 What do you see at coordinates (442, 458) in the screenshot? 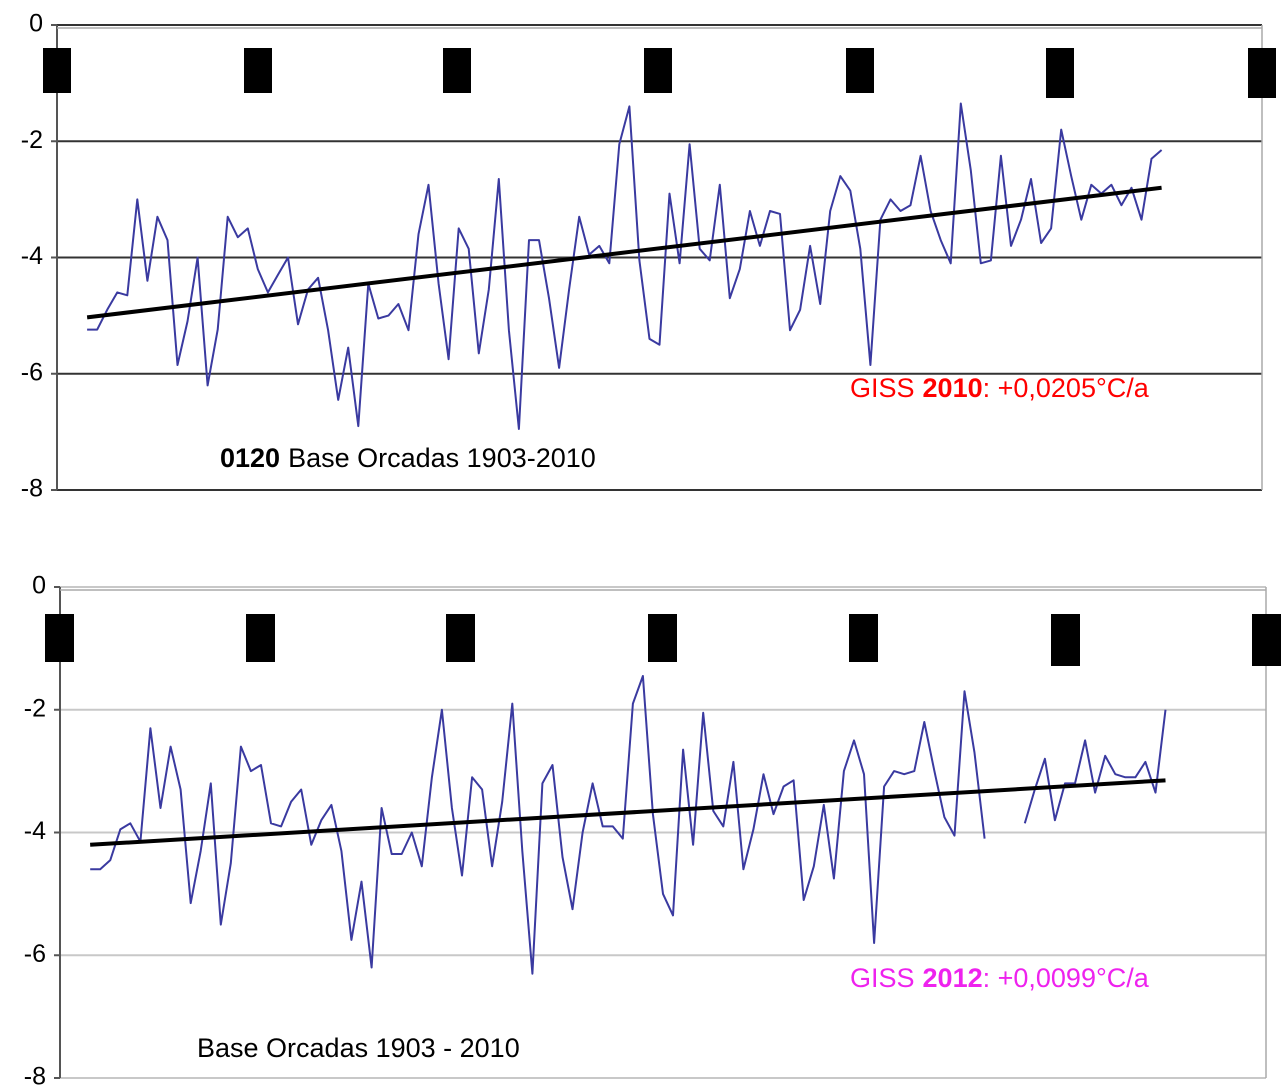
I see `station-name: Base Orcadas 1903-2010` at bounding box center [442, 458].